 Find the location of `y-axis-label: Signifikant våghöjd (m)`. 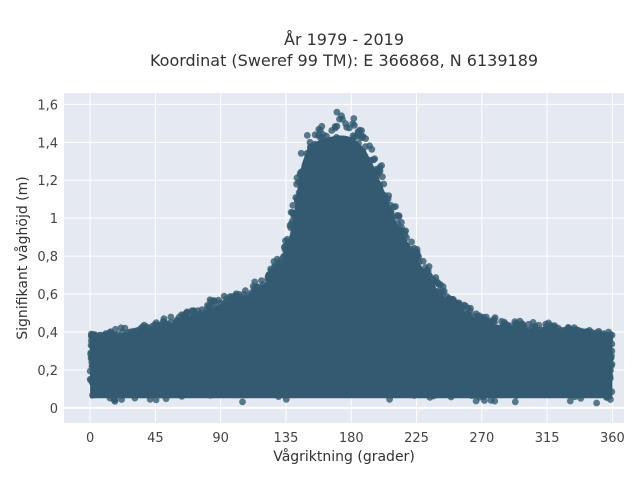

y-axis-label: Signifikant våghöjd (m) is located at coordinates (22, 257).